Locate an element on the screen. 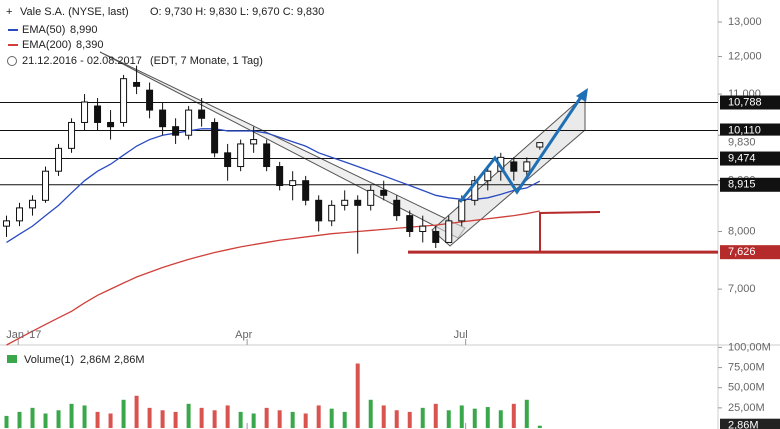 This screenshot has height=429, width=780. current-price-label: 9,830 is located at coordinates (742, 143).